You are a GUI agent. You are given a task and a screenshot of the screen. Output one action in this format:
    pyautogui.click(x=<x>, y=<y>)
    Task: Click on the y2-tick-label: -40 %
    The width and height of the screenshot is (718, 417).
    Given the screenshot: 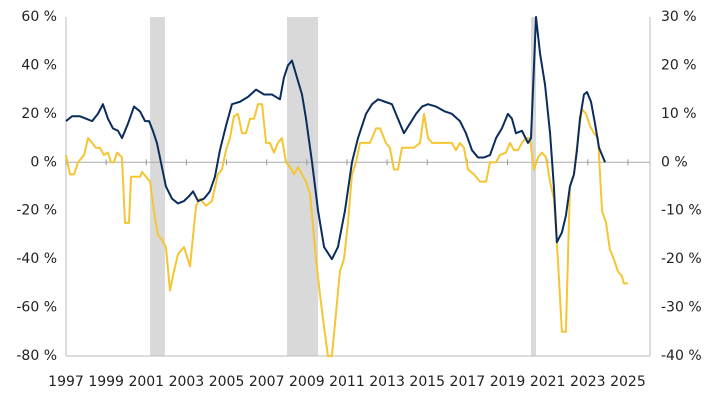 What is the action you would take?
    pyautogui.click(x=681, y=356)
    